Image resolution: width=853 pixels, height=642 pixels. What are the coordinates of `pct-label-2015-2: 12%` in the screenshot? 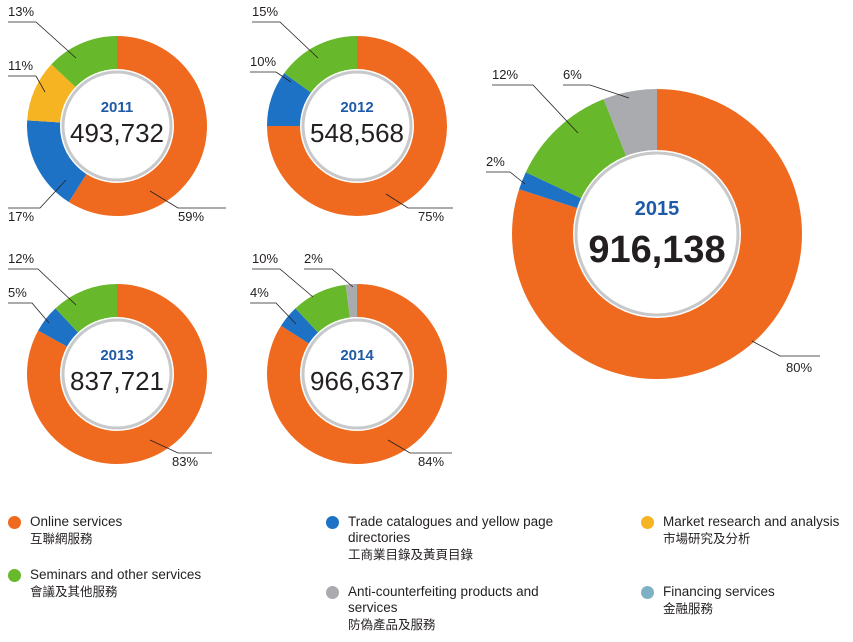 It's located at (505, 74).